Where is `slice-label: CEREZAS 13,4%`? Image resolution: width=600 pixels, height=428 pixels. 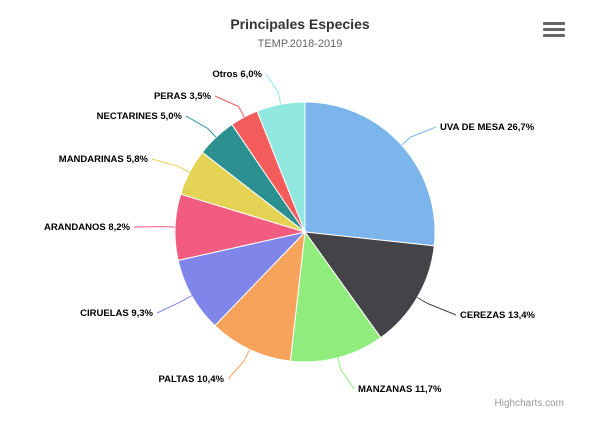 slice-label: CEREZAS 13,4% is located at coordinates (498, 315).